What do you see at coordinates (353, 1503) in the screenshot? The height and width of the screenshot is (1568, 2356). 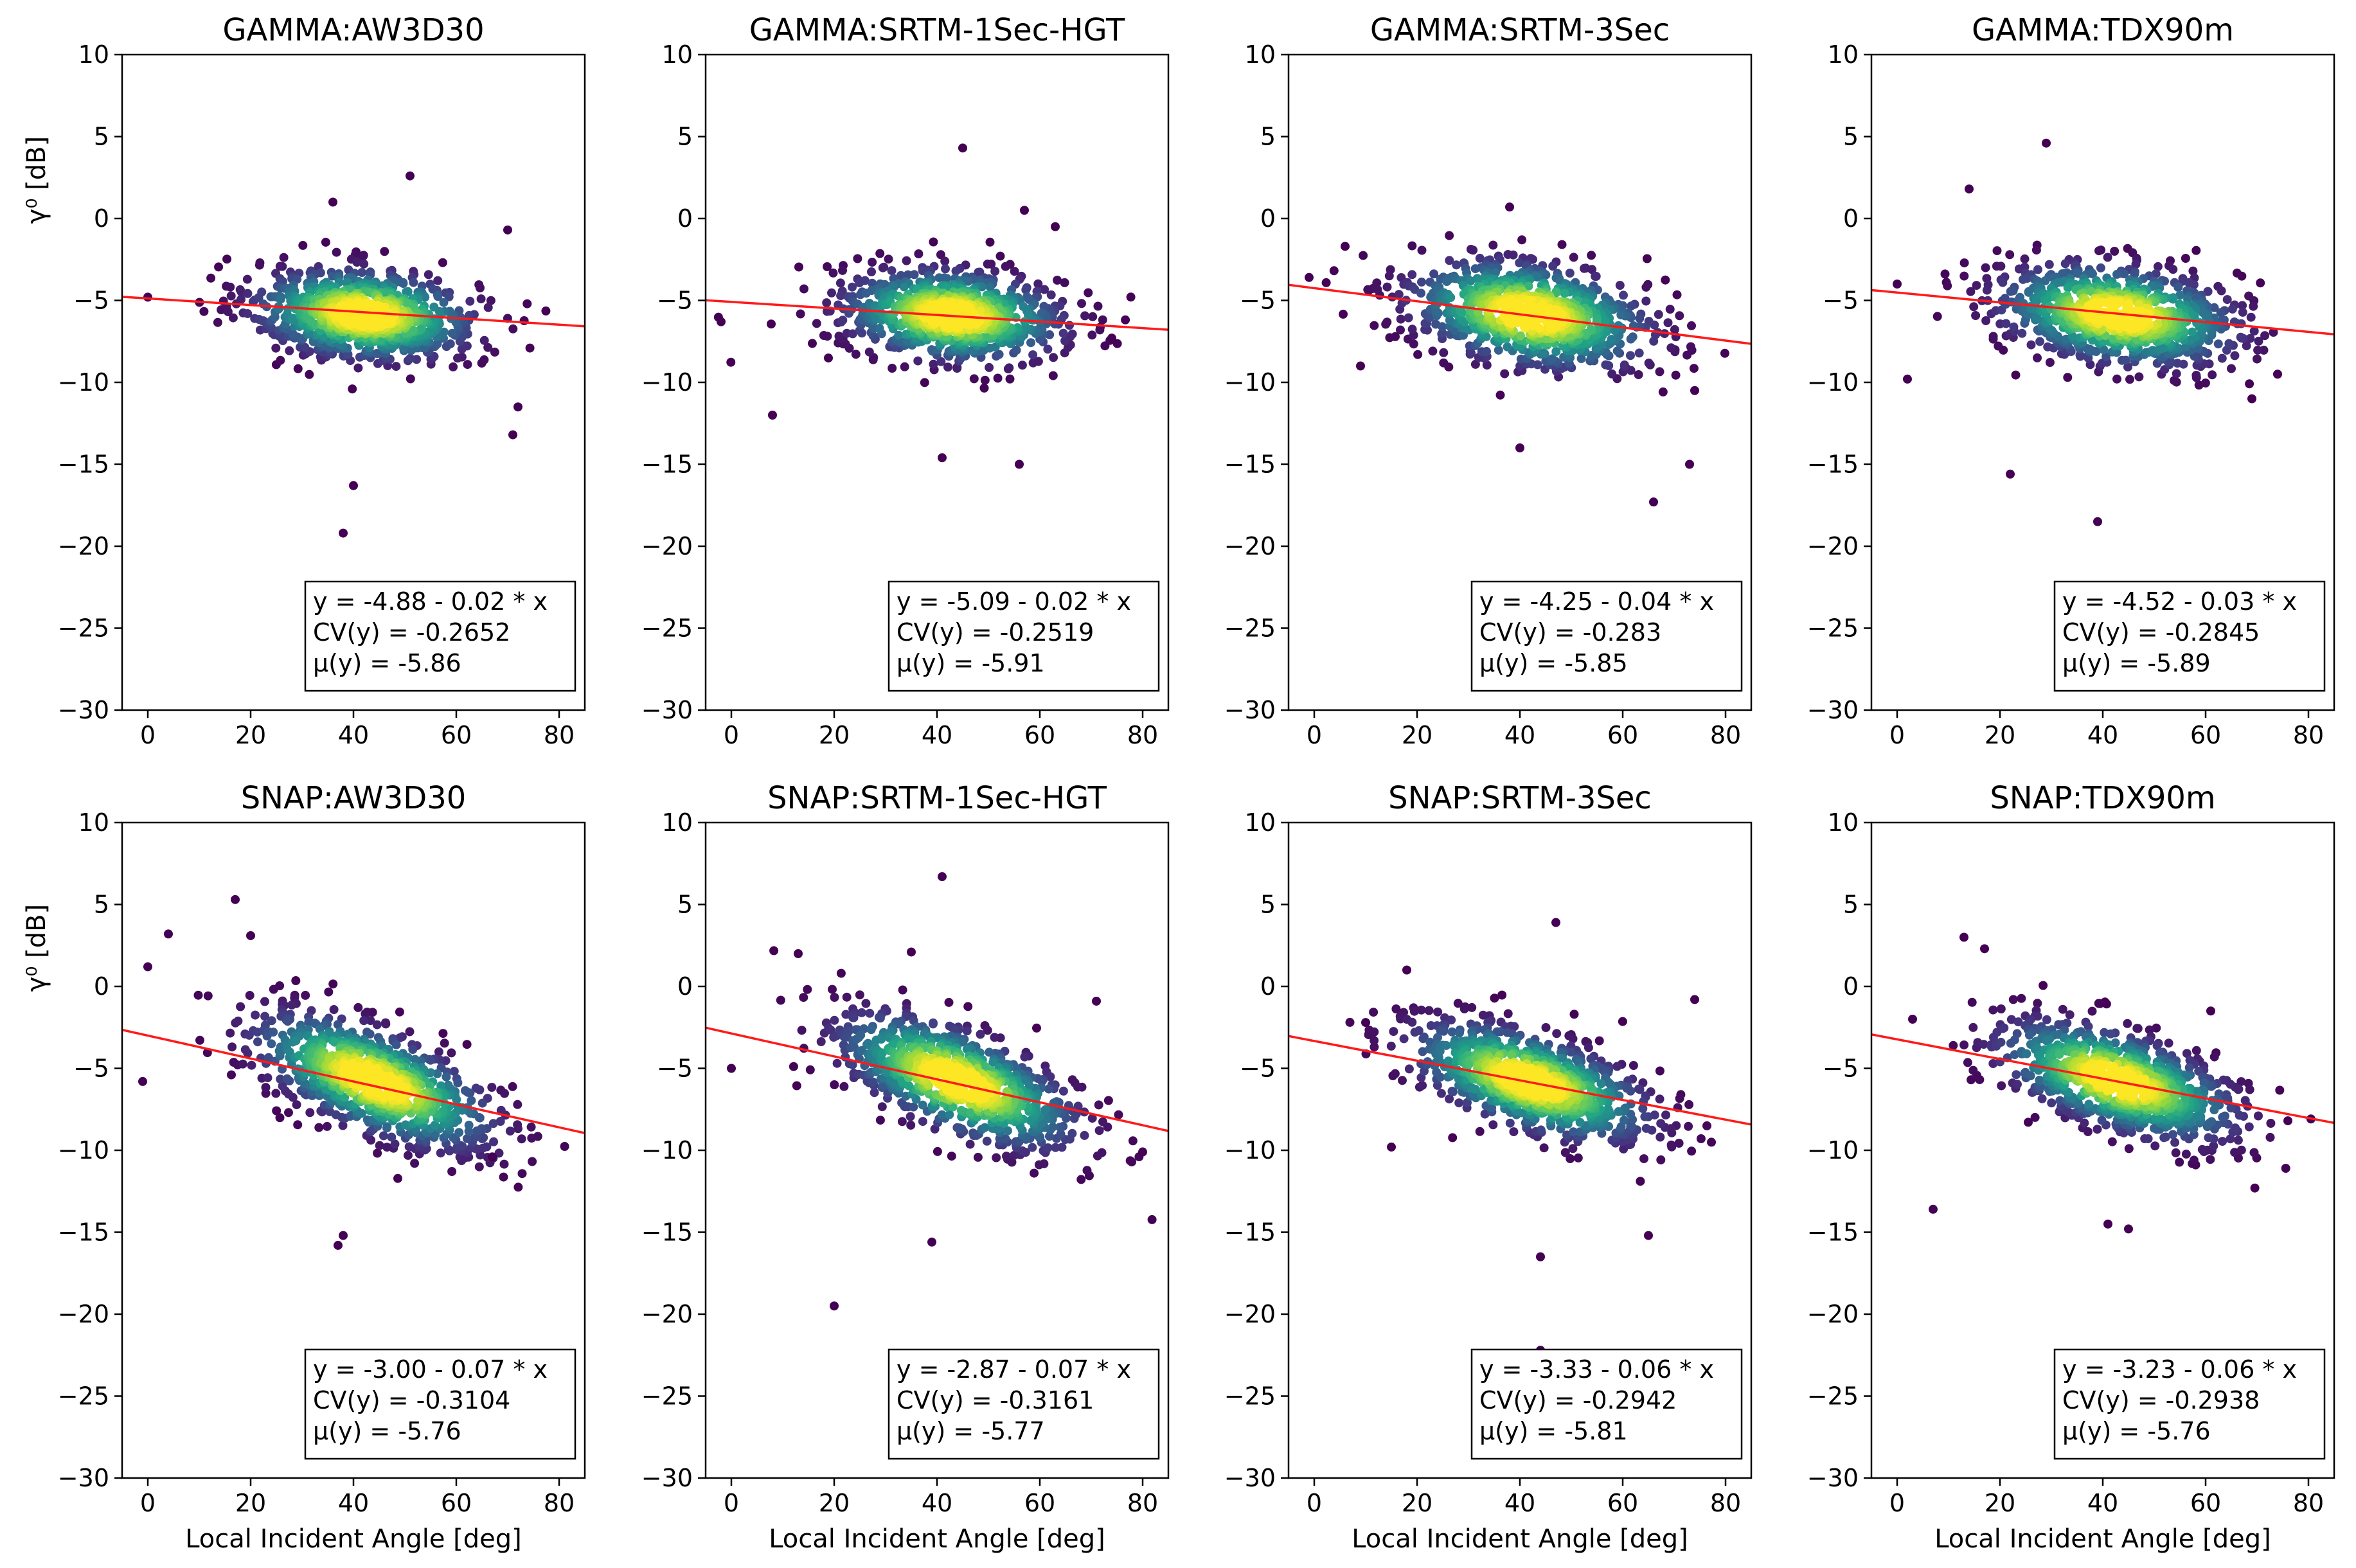 I see `x-tick-label: 40` at bounding box center [353, 1503].